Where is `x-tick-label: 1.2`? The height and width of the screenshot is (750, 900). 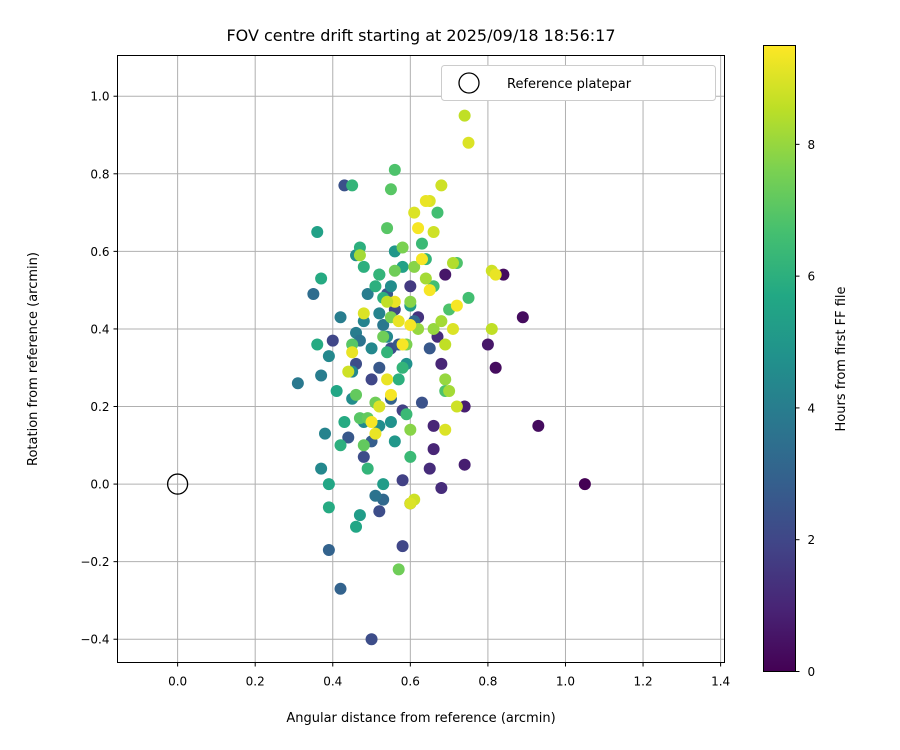
x-tick-label: 1.2 is located at coordinates (643, 682).